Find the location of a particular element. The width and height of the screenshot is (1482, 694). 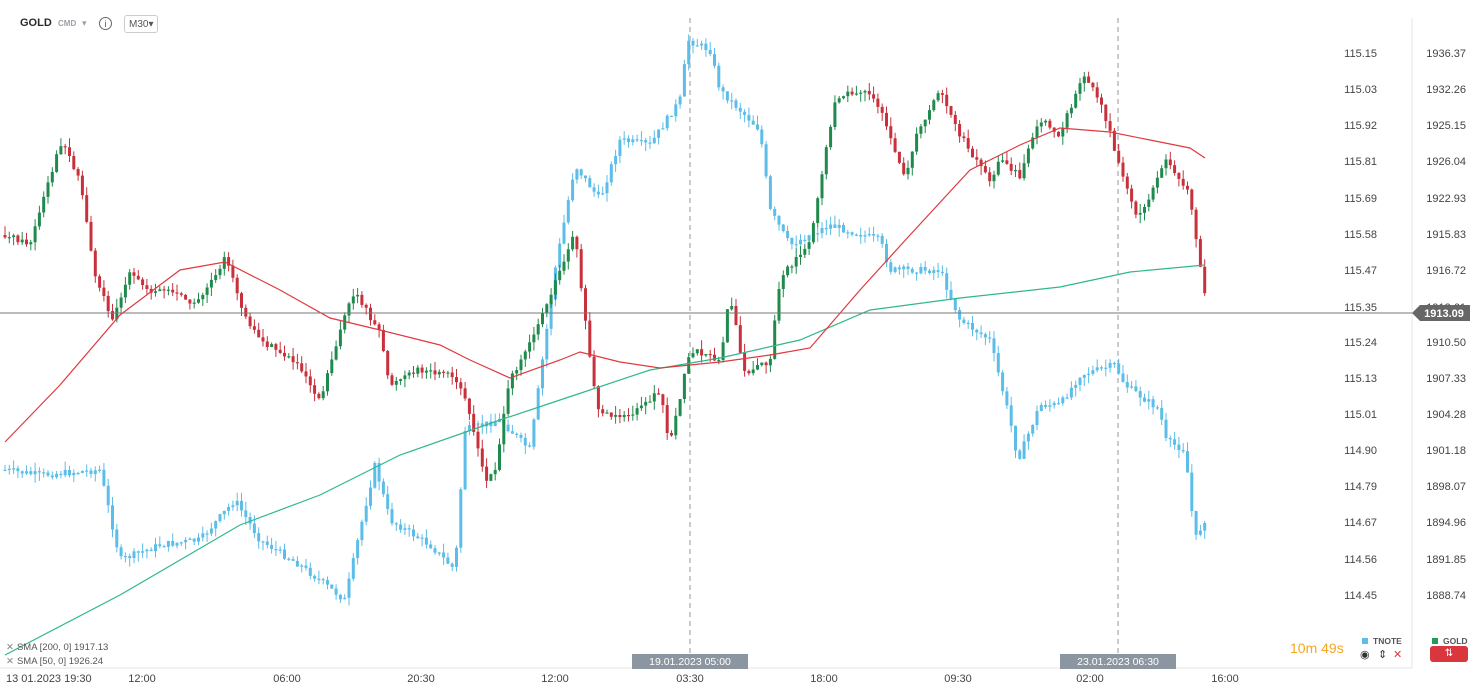

legend-tnote: TNOTE is located at coordinates (1382, 641).